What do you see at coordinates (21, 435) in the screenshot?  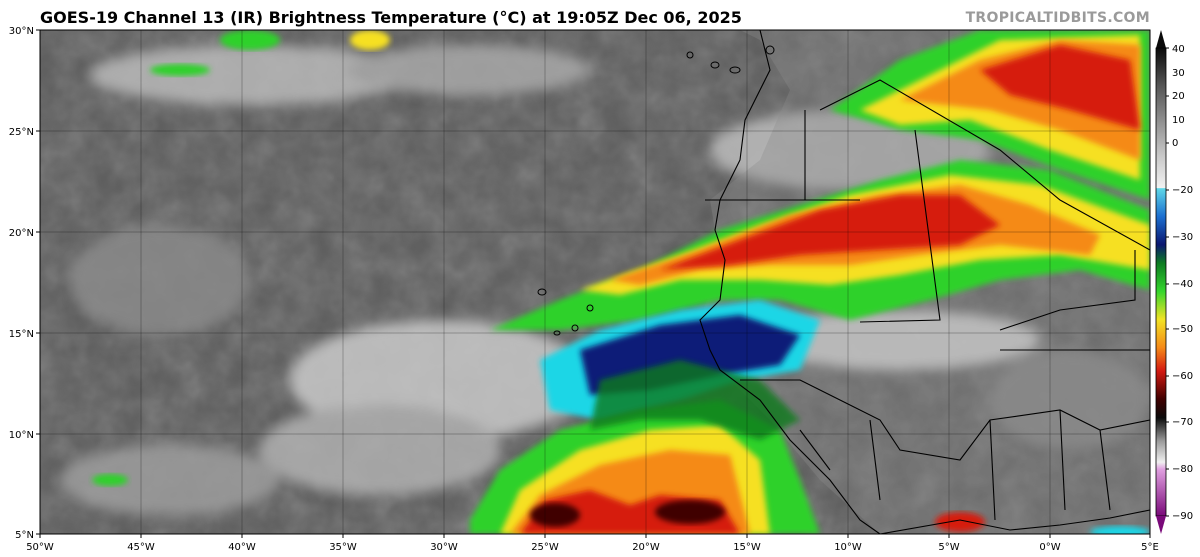 I see `y-tick-label: 10°N` at bounding box center [21, 435].